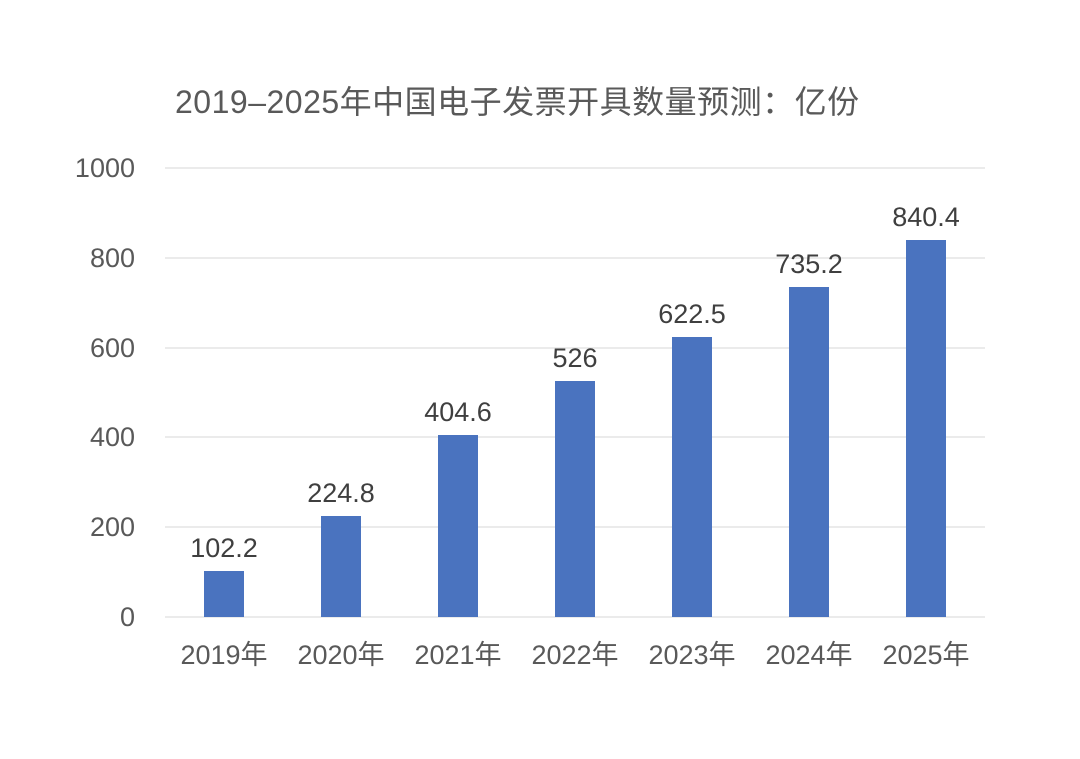 This screenshot has height=759, width=1080. I want to click on y-tick-label: 200, so click(112, 527).